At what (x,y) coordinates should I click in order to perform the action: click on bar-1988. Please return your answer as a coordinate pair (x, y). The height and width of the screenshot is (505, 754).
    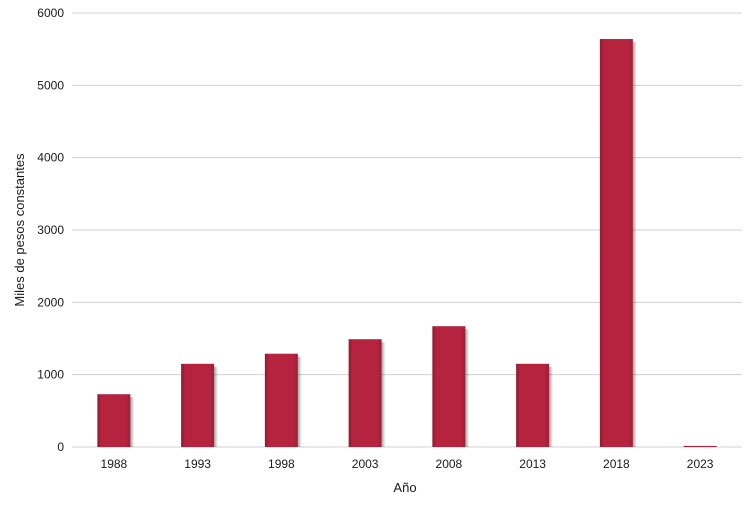
    Looking at the image, I should click on (114, 420).